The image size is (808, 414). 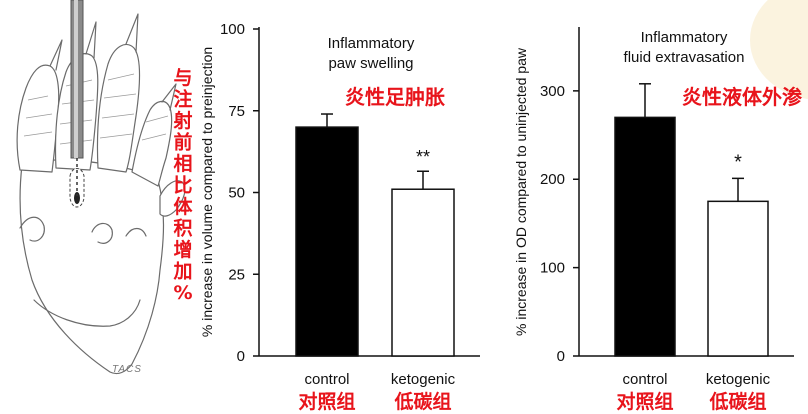 I want to click on y-tick-label: 25, so click(x=236, y=274).